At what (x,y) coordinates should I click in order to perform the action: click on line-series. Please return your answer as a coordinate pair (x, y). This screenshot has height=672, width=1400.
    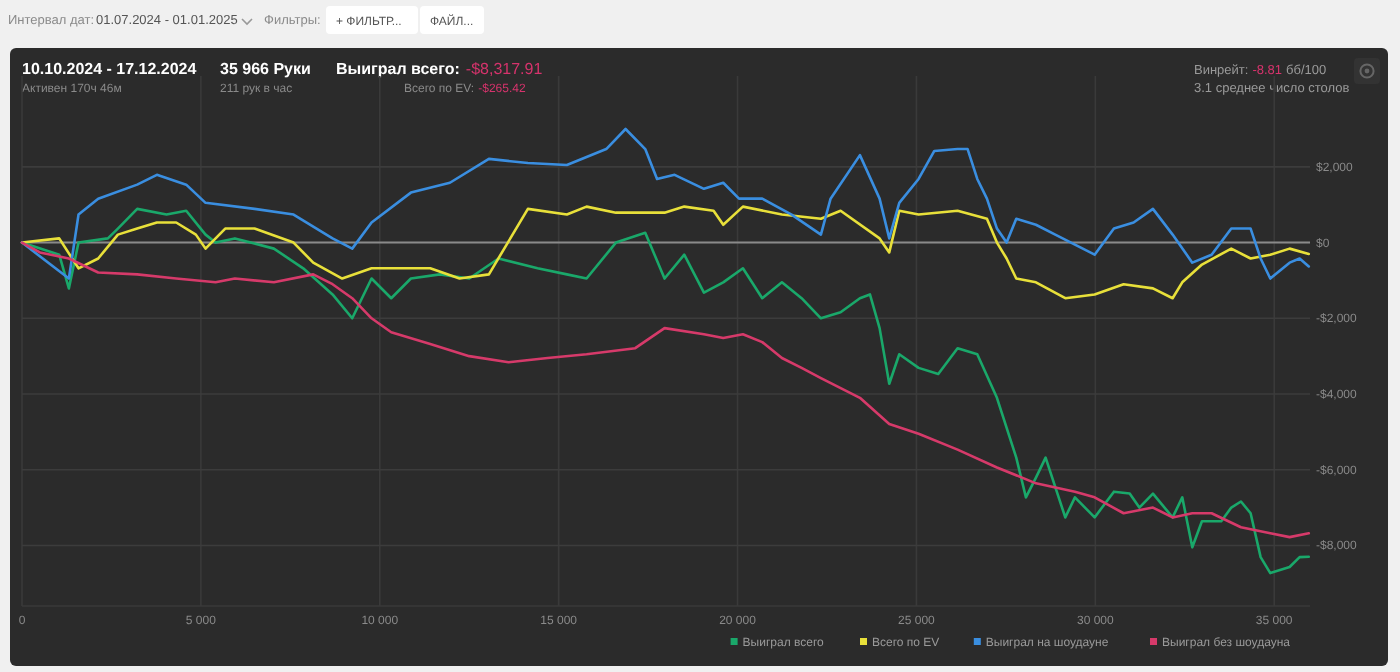
    Looking at the image, I should click on (665, 252).